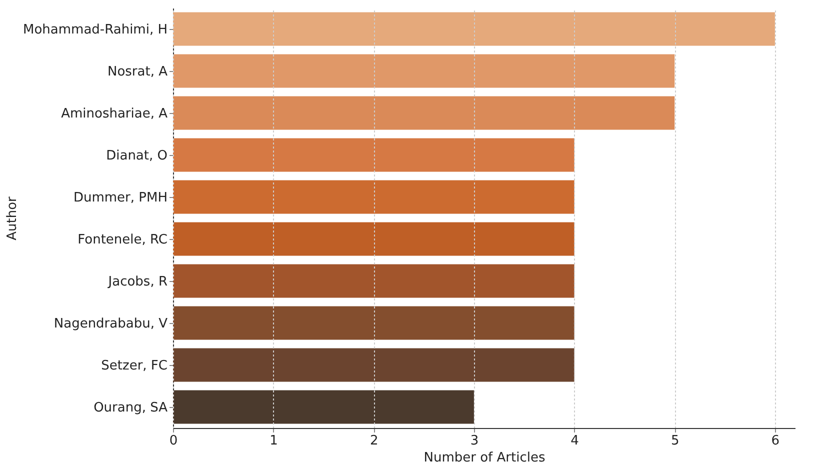  Describe the element at coordinates (131, 408) in the screenshot. I see `y-tick-label: Ourang, SA` at that location.